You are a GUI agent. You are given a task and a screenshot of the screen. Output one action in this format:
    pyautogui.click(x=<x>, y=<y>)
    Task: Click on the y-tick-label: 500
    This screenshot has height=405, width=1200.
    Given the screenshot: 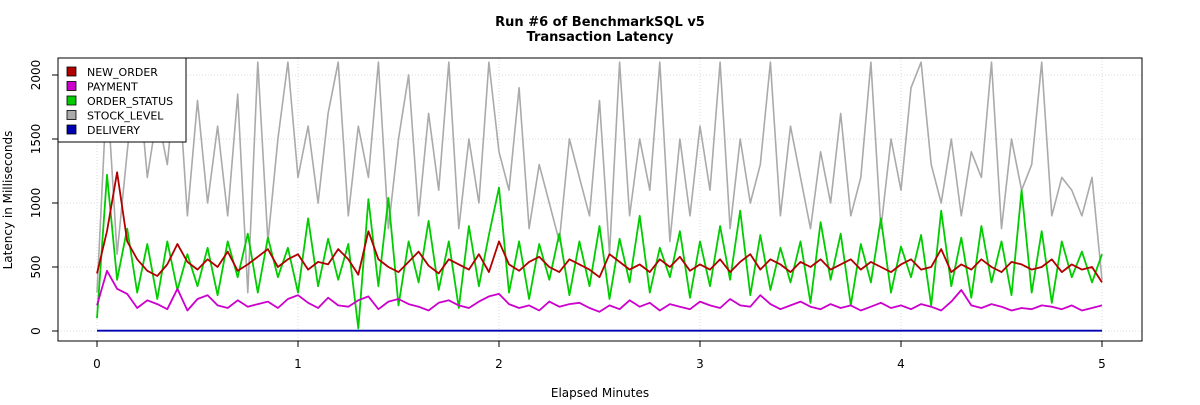 What is the action you would take?
    pyautogui.click(x=36, y=267)
    